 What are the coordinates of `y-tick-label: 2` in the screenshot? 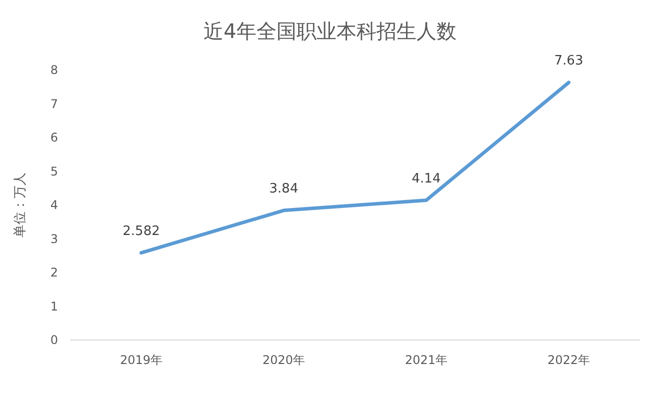 It's located at (54, 273).